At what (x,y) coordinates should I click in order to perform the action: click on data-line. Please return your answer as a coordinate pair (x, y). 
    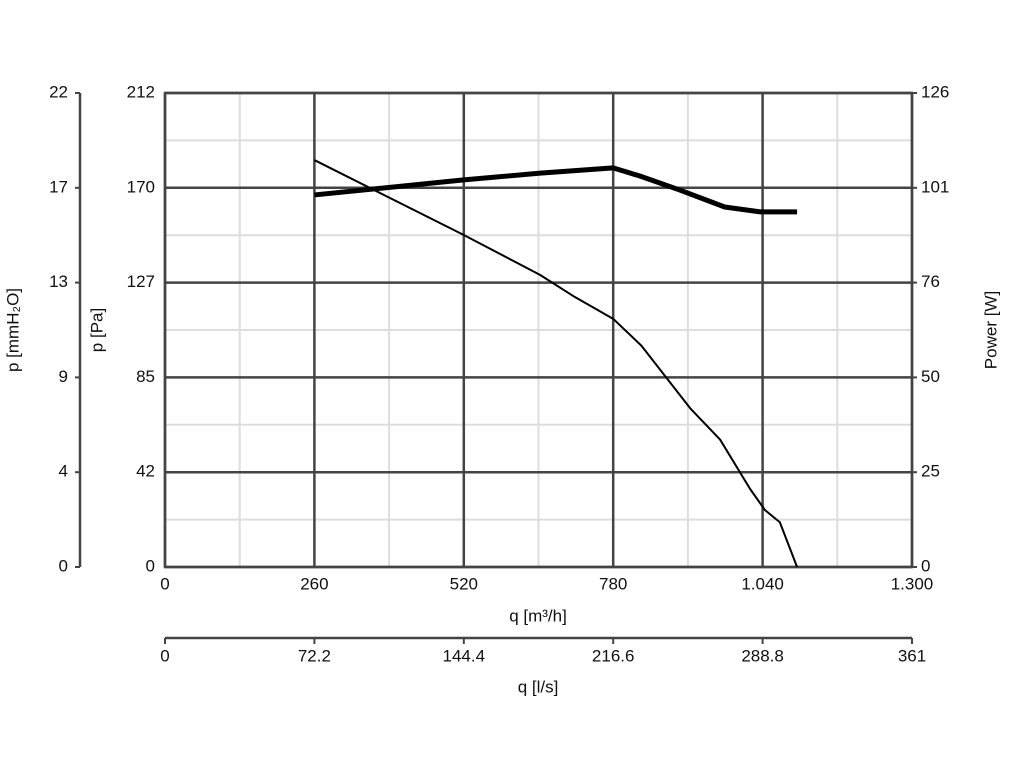
    Looking at the image, I should click on (556, 190).